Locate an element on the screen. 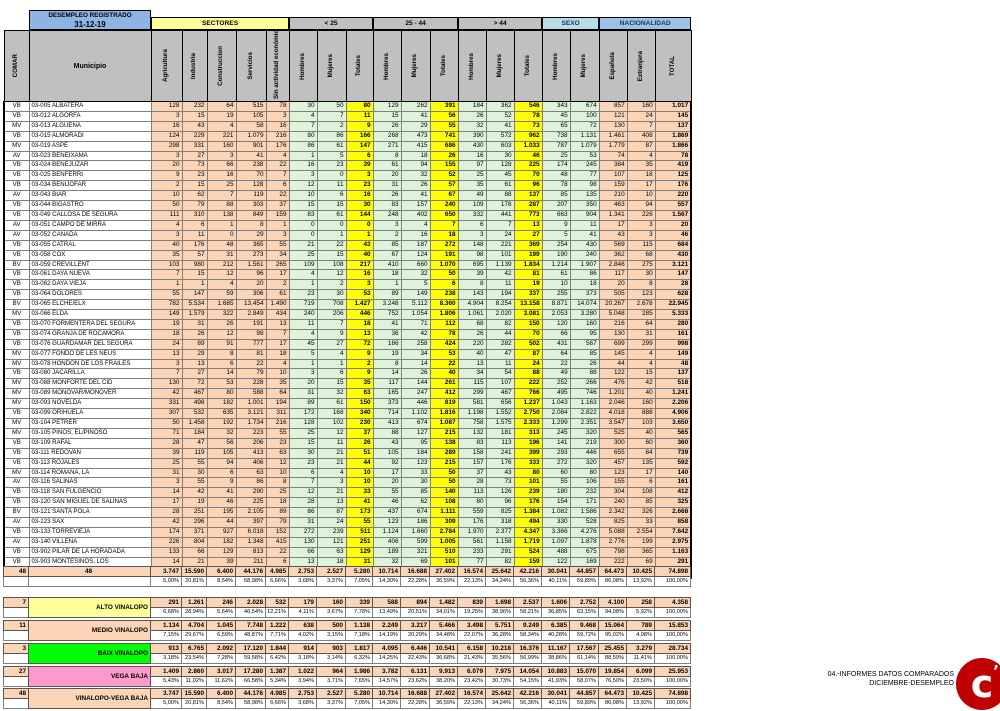 This screenshot has height=711, width=1000. value-cell: 97 is located at coordinates (472, 166).